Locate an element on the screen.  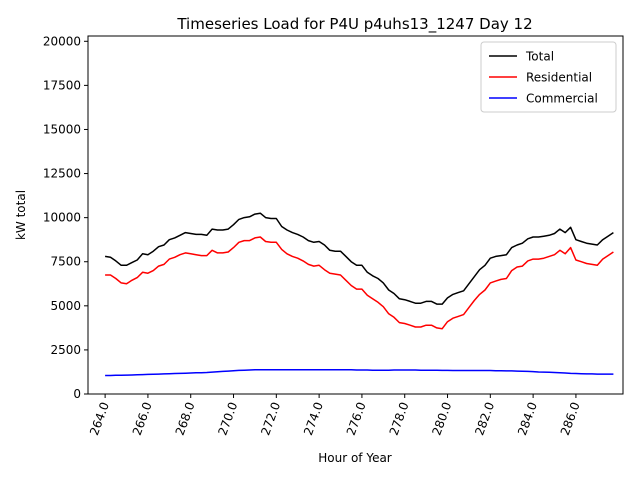
legend: Total Residential Commercial is located at coordinates (548, 77).